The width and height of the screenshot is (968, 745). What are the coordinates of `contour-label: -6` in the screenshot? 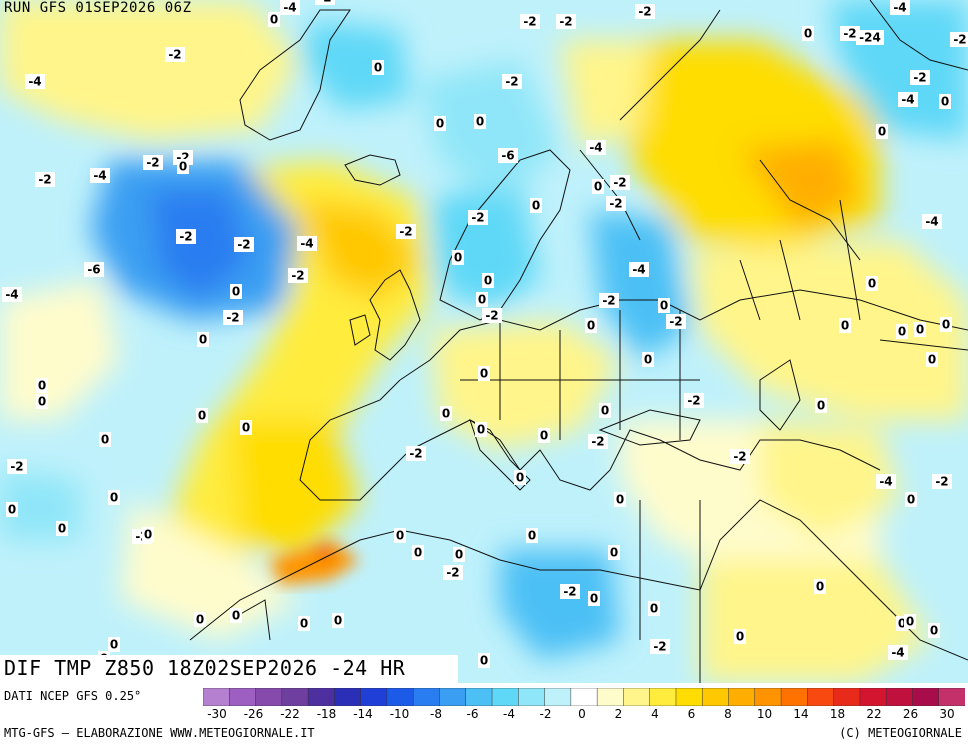 It's located at (94, 269).